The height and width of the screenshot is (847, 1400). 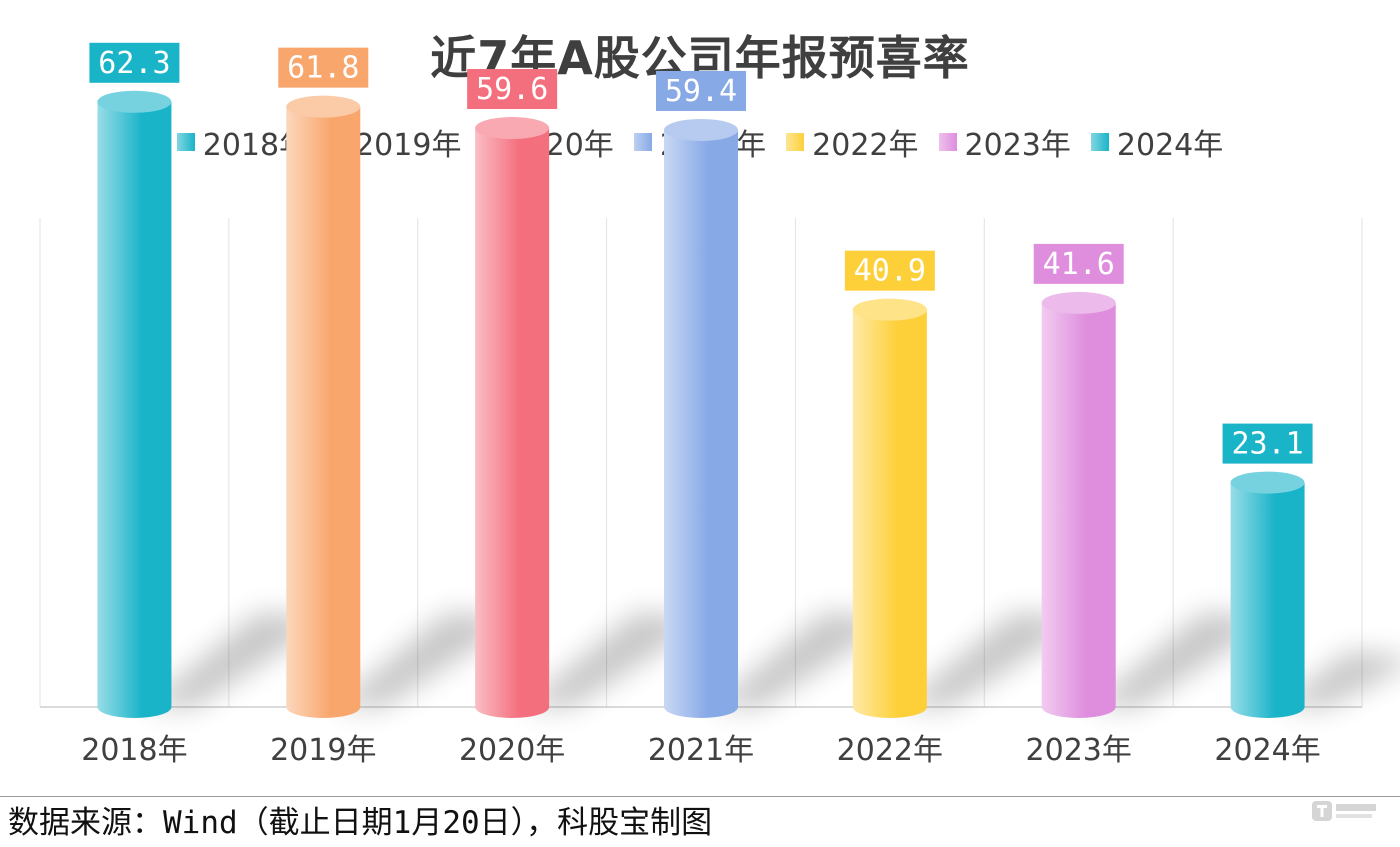 What do you see at coordinates (700, 796) in the screenshot?
I see `footer-divider` at bounding box center [700, 796].